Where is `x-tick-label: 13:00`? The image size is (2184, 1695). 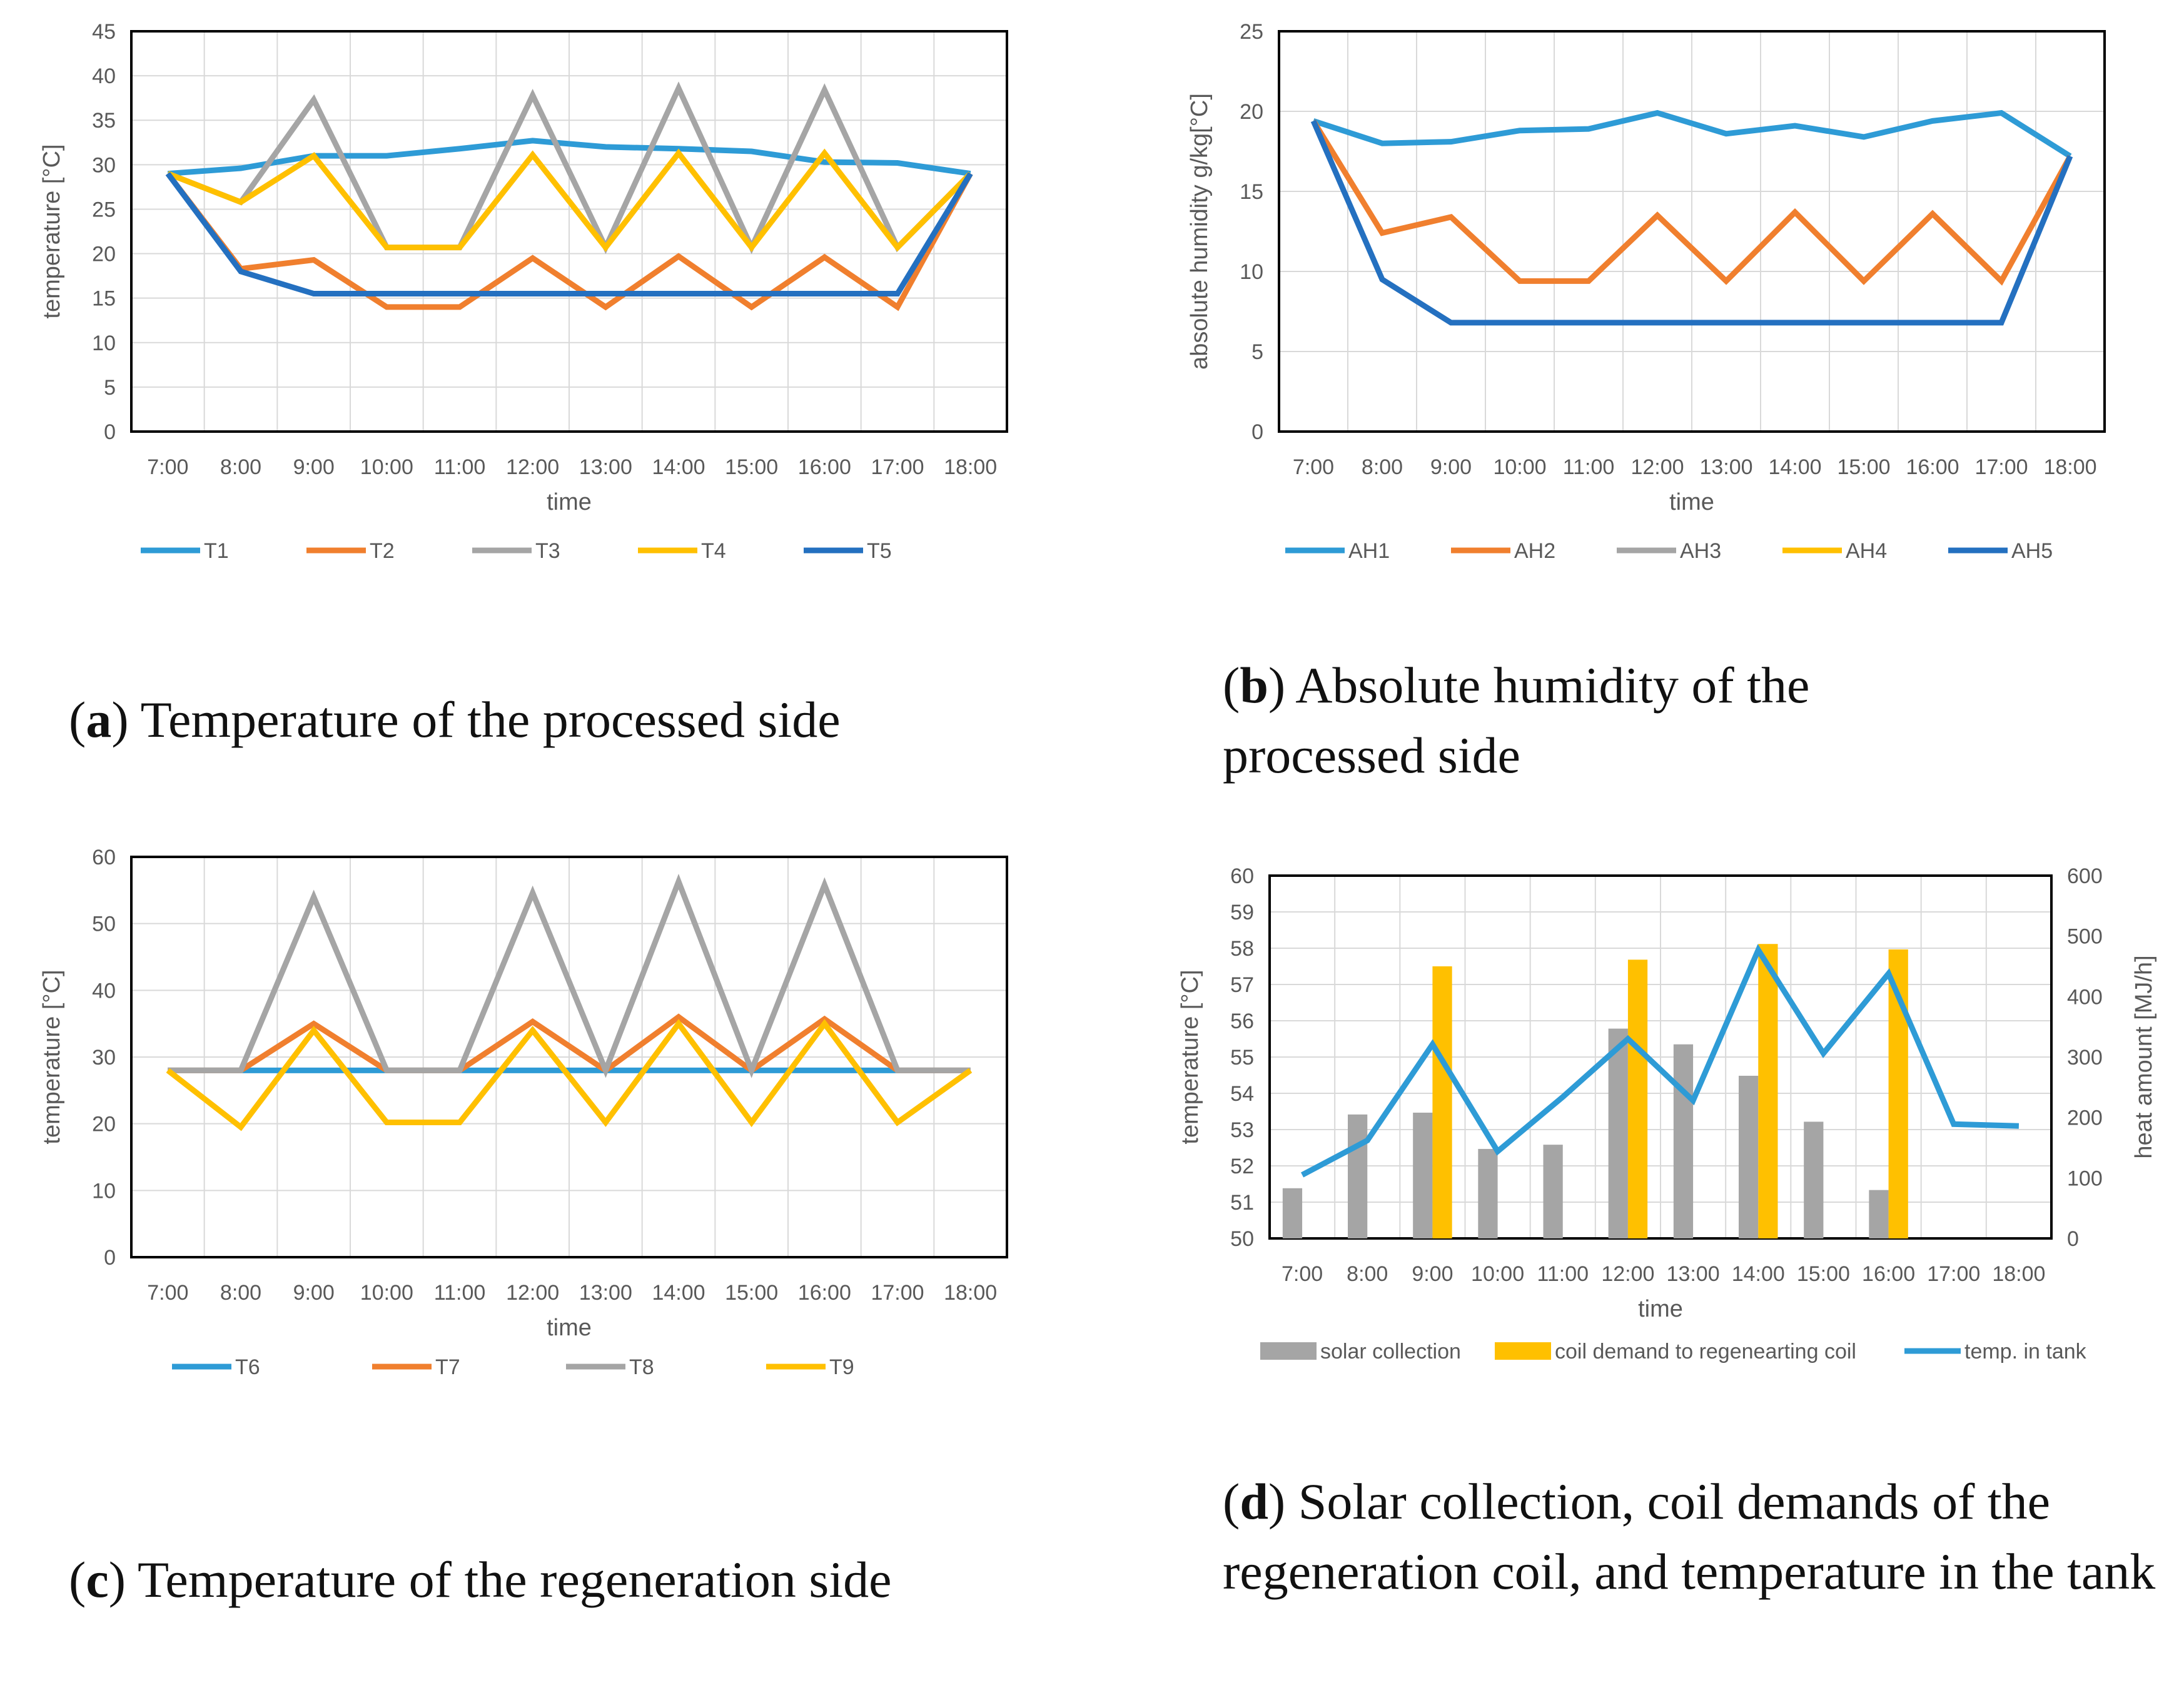
x-tick-label: 13:00 is located at coordinates (605, 467).